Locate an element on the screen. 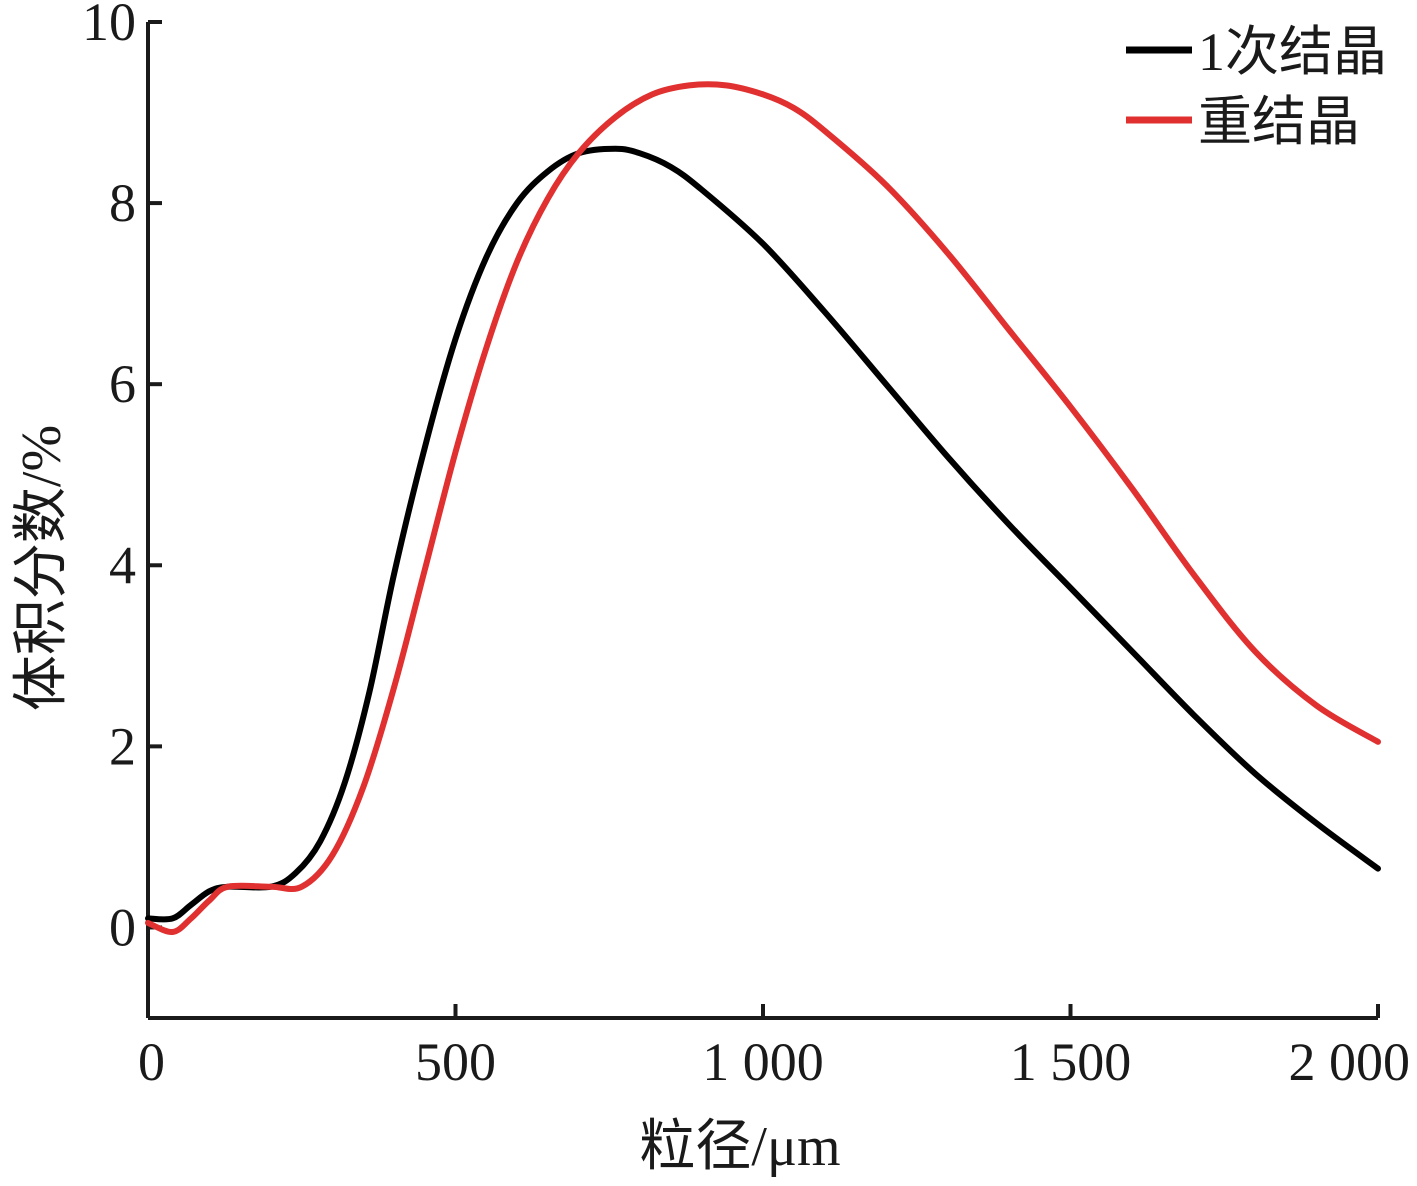  y-tick-label: 2 is located at coordinates (122, 746).